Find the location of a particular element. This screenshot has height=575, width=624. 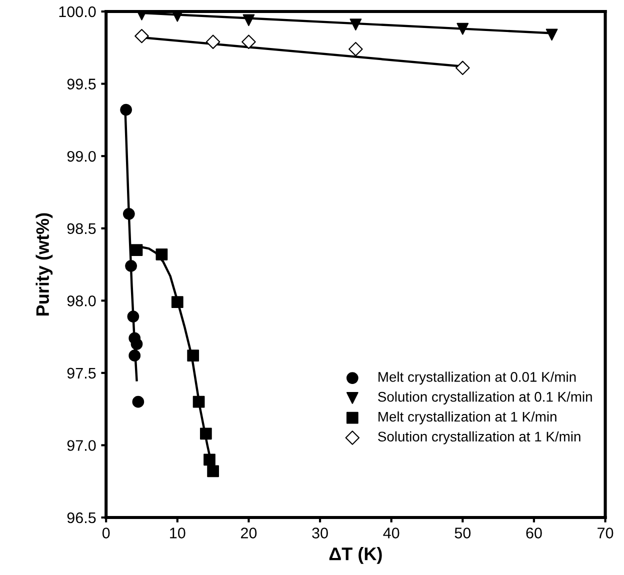

legend-label: Solution crystallization at 0.1 K/min is located at coordinates (485, 398).